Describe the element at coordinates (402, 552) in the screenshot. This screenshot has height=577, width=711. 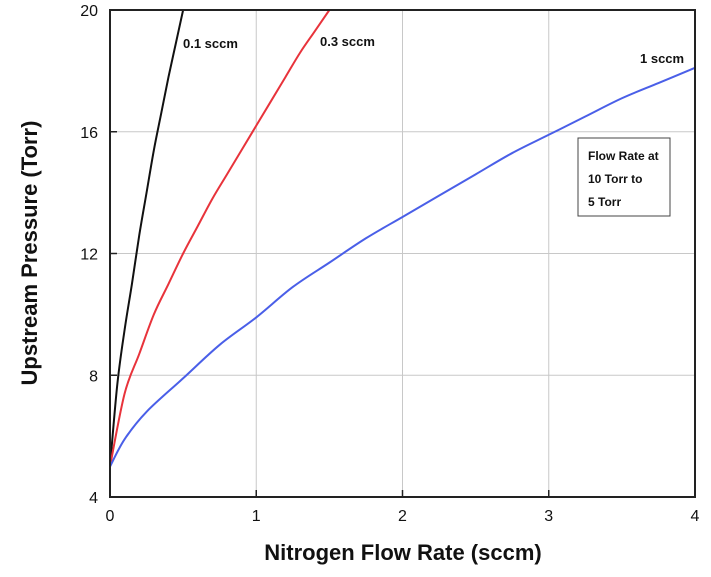
I see `x-axis-title: Nitrogen Flow Rate (sccm)` at that location.